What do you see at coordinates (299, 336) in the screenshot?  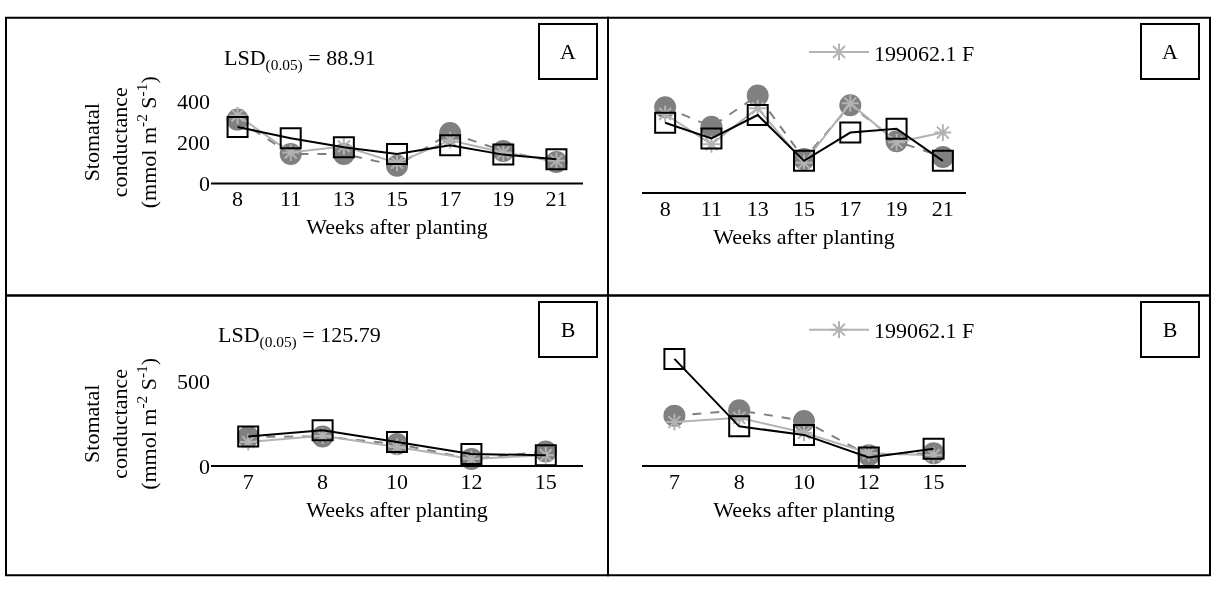 I see `text: LSD$_{(0.05)}$ = 125.79` at bounding box center [299, 336].